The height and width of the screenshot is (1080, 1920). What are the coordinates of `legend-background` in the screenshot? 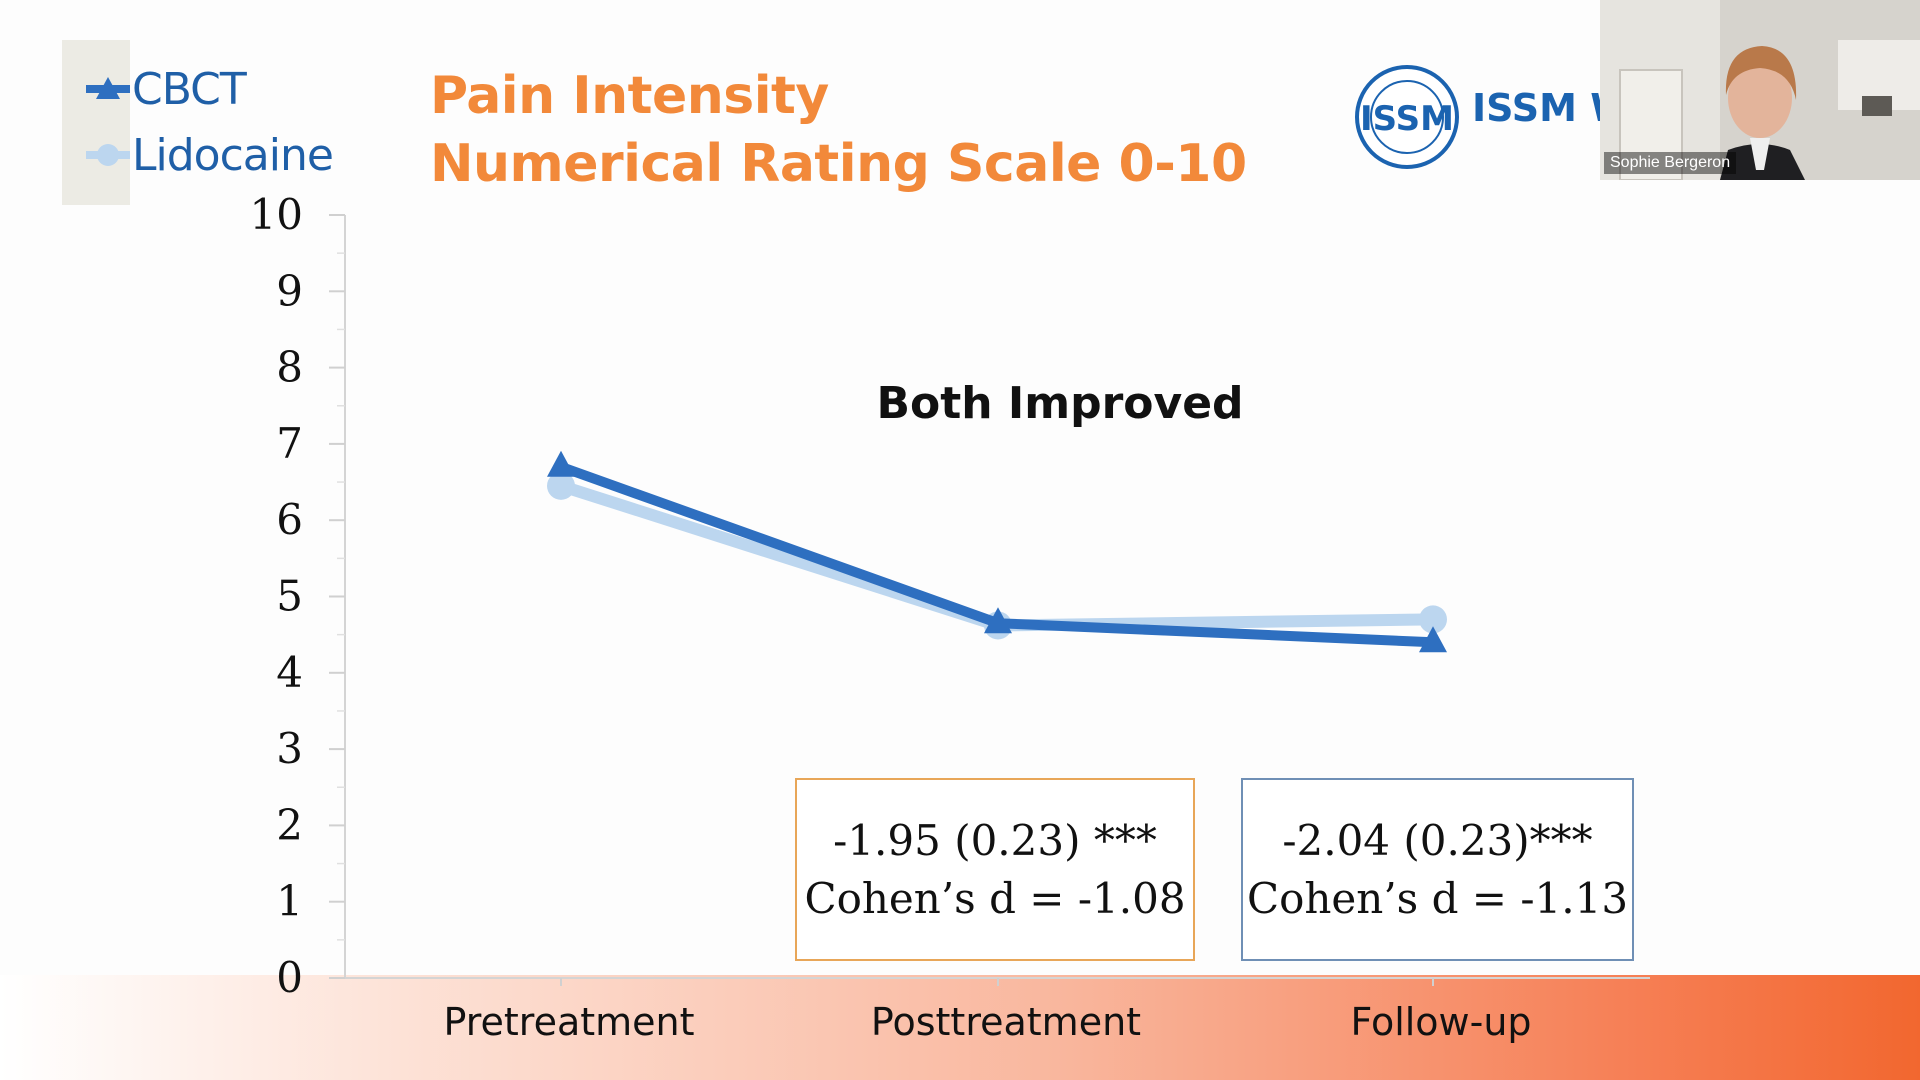 It's located at (96, 122).